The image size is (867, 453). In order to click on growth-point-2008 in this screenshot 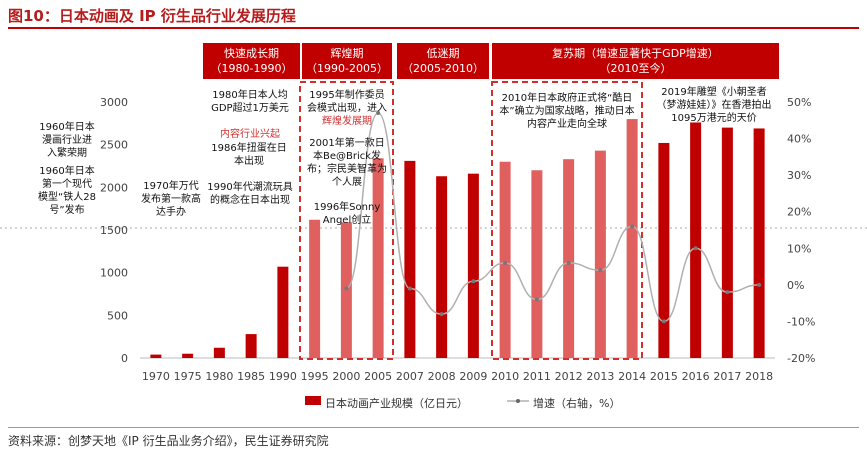, I will do `click(441, 314)`.